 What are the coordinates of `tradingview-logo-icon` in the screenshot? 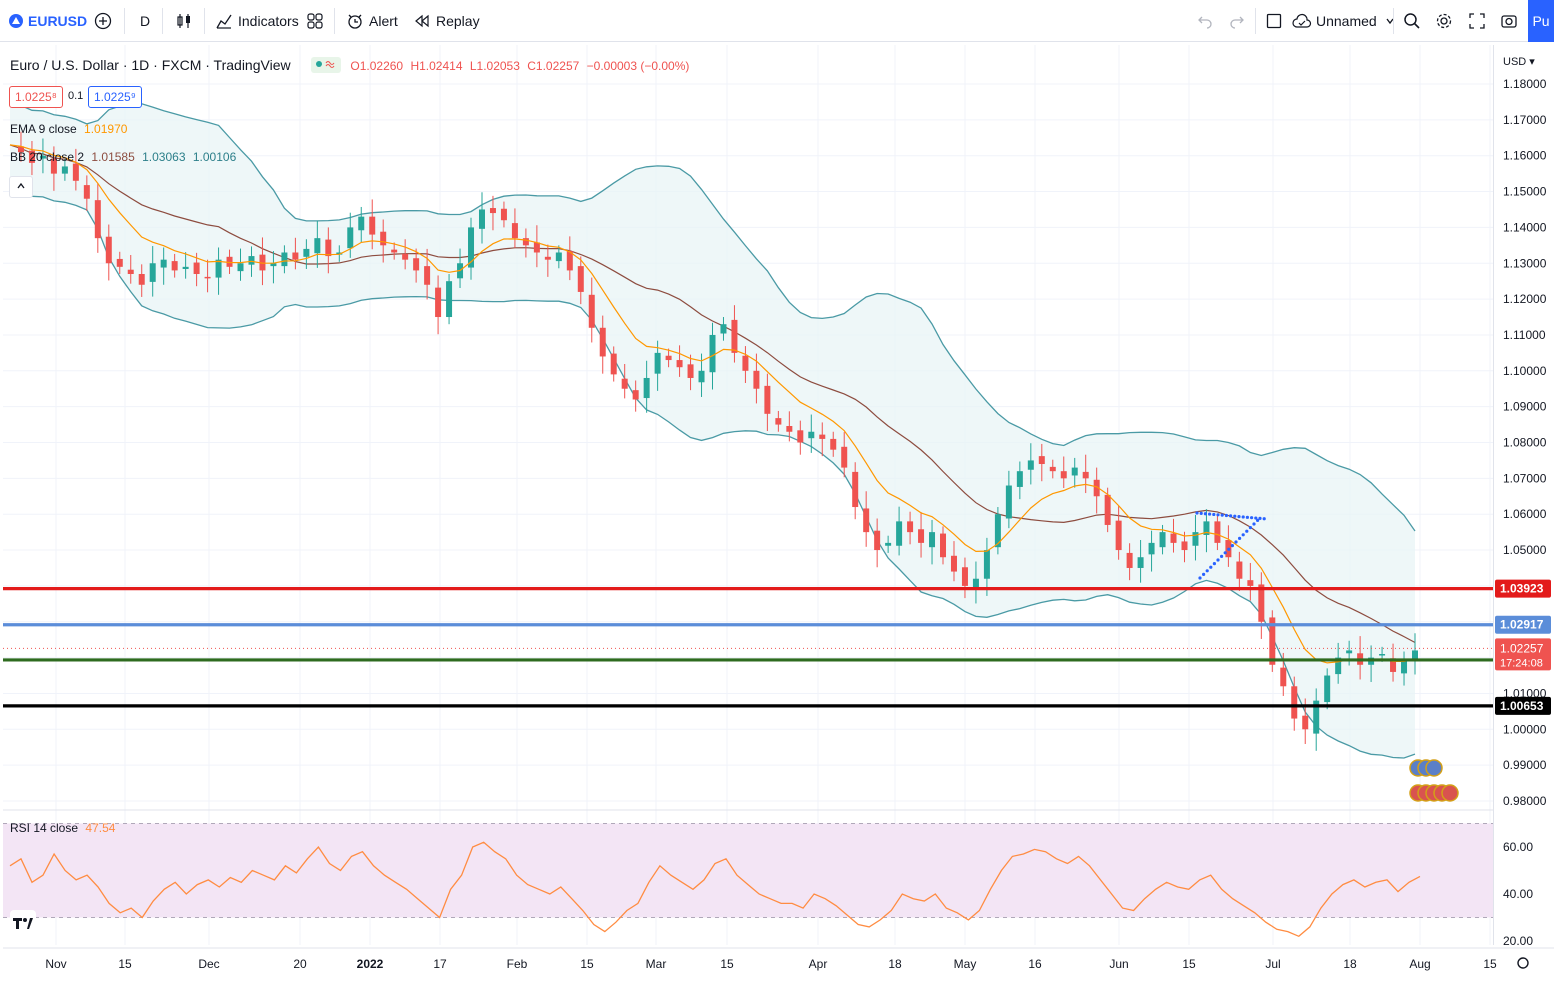 It's located at (23, 923).